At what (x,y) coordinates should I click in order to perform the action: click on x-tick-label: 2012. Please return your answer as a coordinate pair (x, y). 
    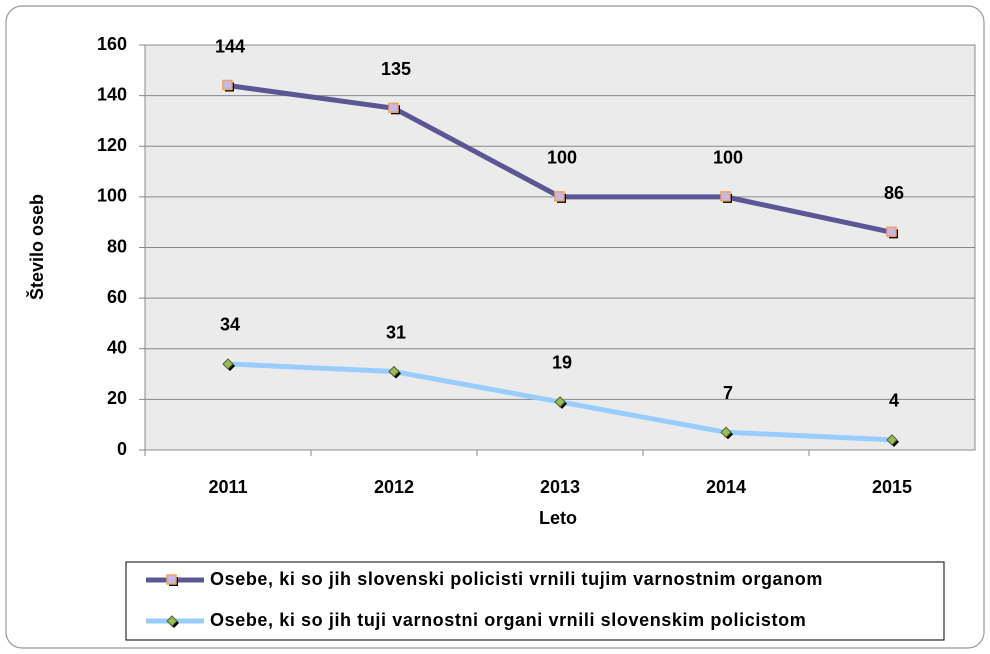
    Looking at the image, I should click on (394, 487).